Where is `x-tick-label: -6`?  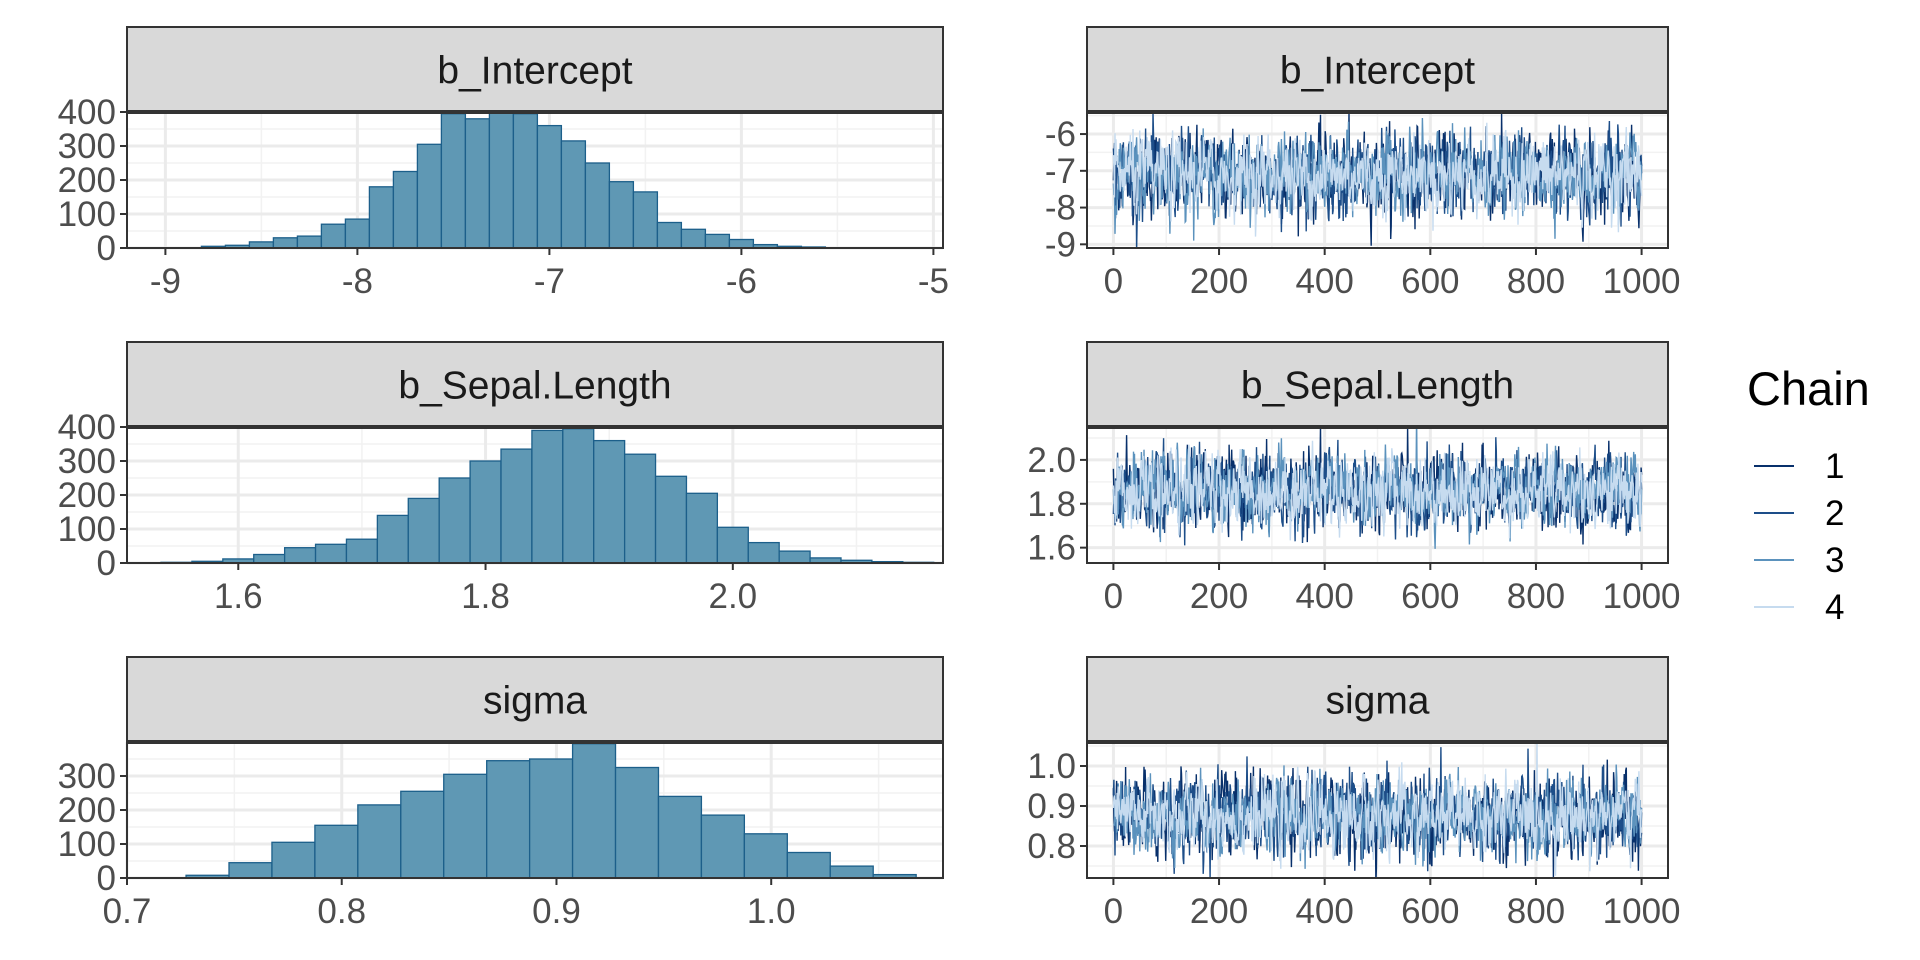 x-tick-label: -6 is located at coordinates (741, 281).